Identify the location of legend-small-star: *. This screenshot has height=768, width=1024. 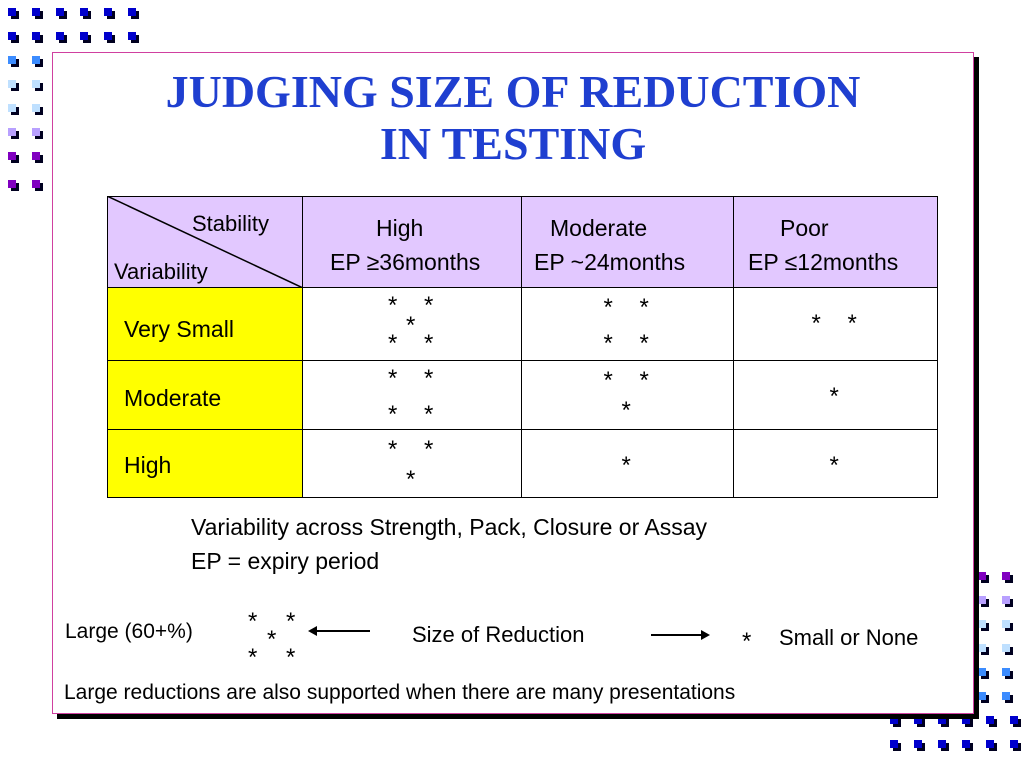
(747, 641).